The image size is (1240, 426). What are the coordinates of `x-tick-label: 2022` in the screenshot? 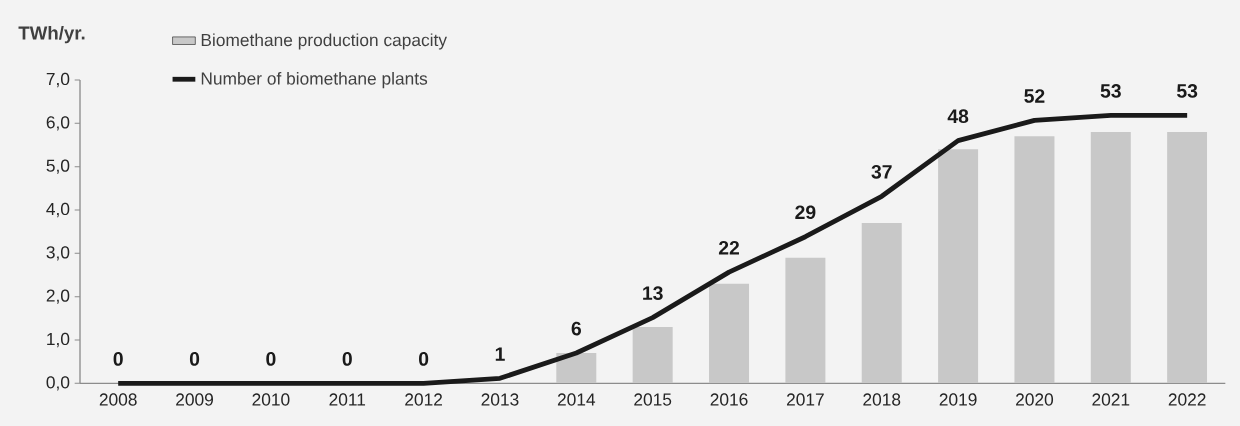 It's located at (1187, 399).